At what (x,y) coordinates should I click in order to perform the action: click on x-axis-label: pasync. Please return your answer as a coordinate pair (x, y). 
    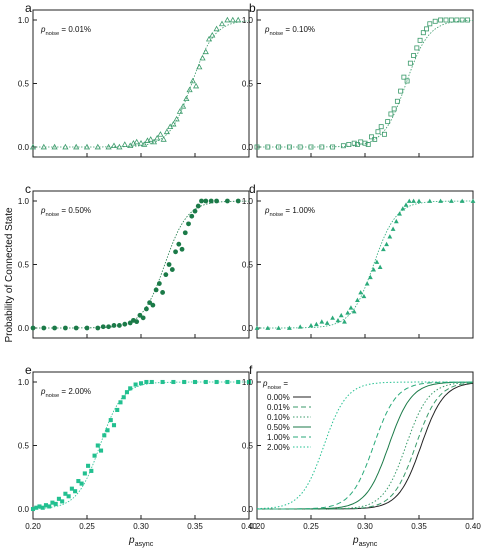
    Looking at the image, I should click on (141, 541).